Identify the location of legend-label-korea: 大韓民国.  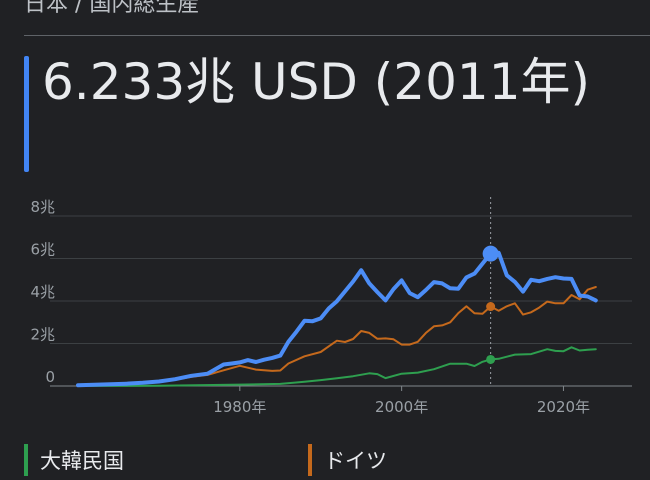
(82, 461).